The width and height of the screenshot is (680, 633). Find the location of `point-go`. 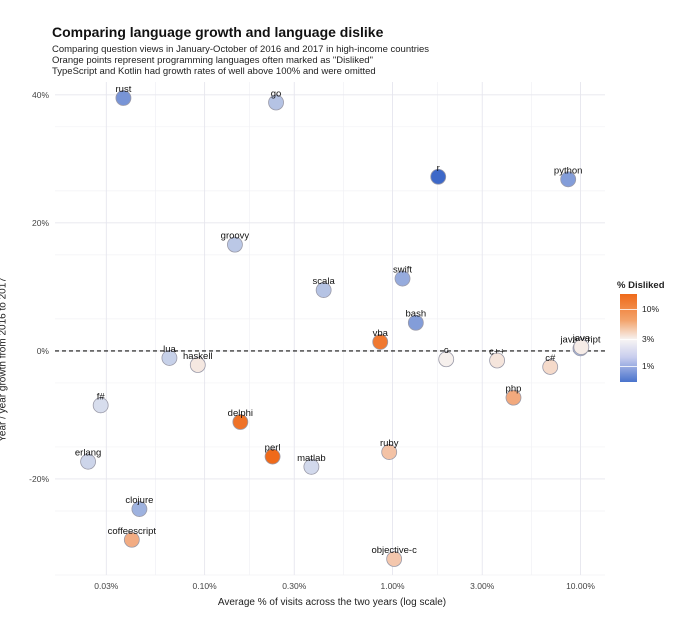

point-go is located at coordinates (276, 102).